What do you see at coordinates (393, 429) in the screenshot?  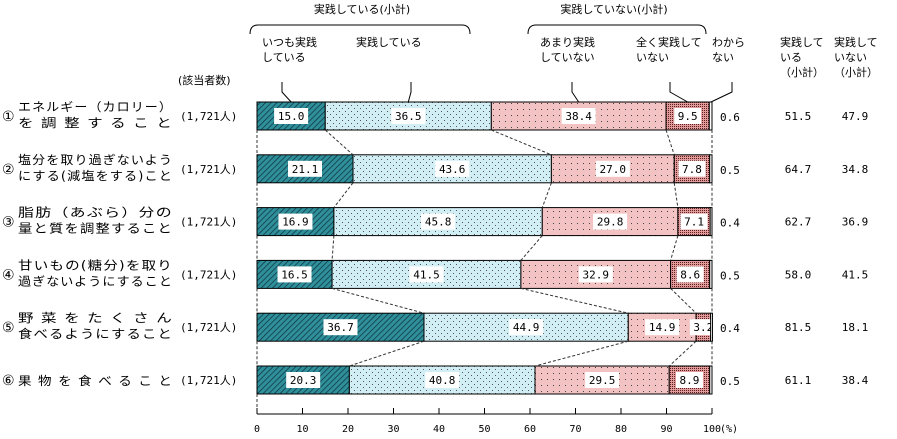 I see `x-tick-label: 30` at bounding box center [393, 429].